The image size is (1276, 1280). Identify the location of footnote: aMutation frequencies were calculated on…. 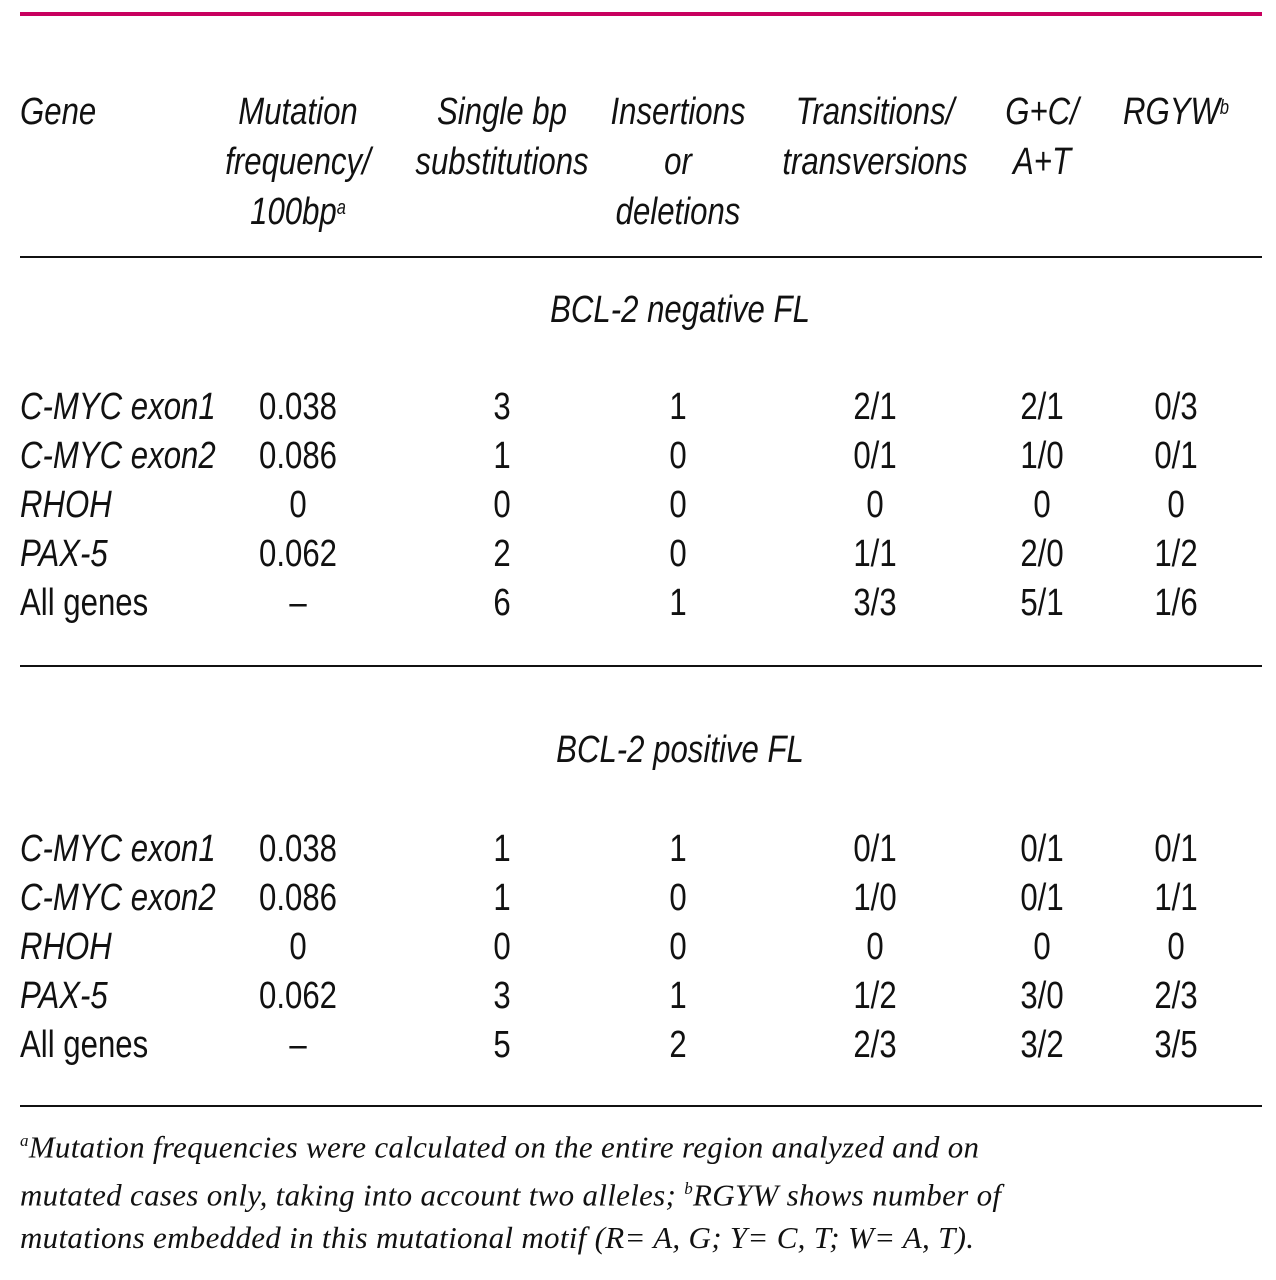
(510, 1189).